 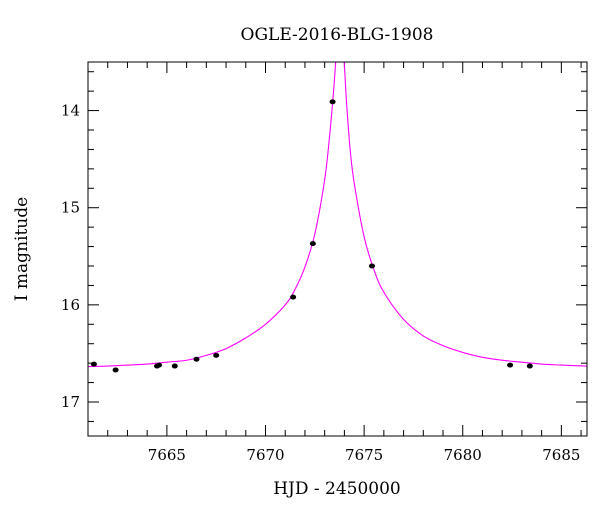 What do you see at coordinates (22, 249) in the screenshot?
I see `y-axis-label: I magnitude` at bounding box center [22, 249].